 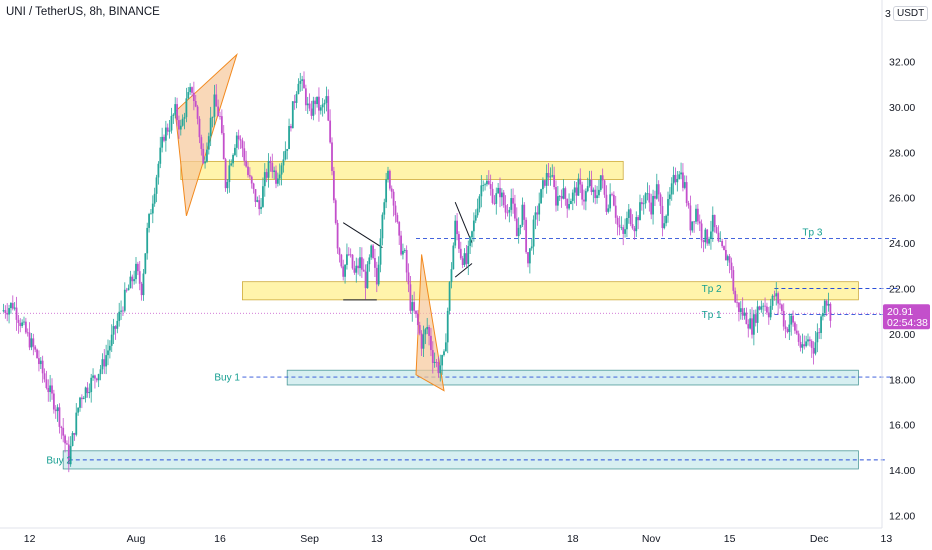 What do you see at coordinates (463, 270) in the screenshot?
I see `pattern-line-lower` at bounding box center [463, 270].